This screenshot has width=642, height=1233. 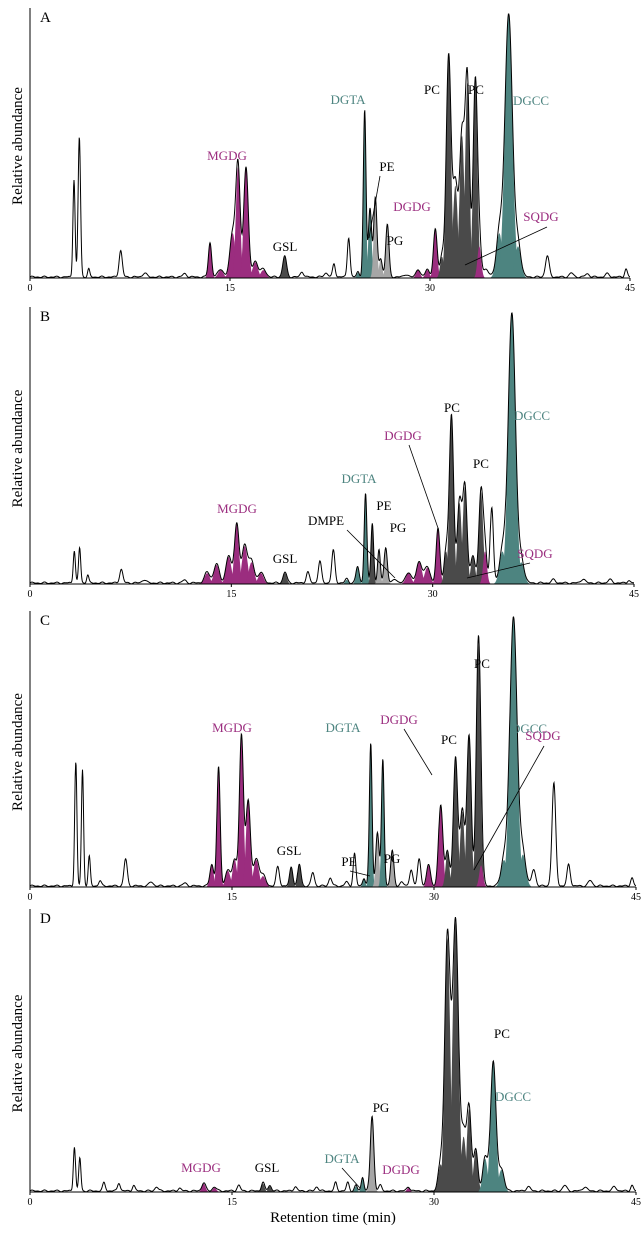 I want to click on peak-galacto-14.3, so click(x=221, y=274).